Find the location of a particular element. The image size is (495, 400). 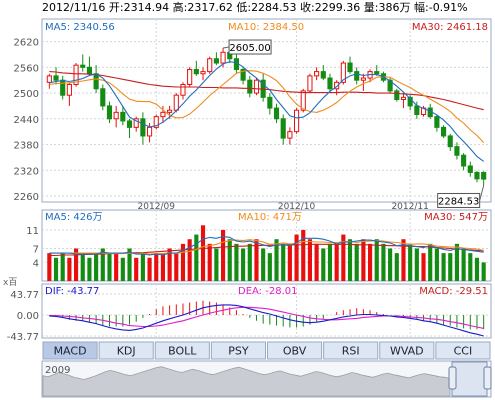

annotation-leader is located at coordinates (226, 47).